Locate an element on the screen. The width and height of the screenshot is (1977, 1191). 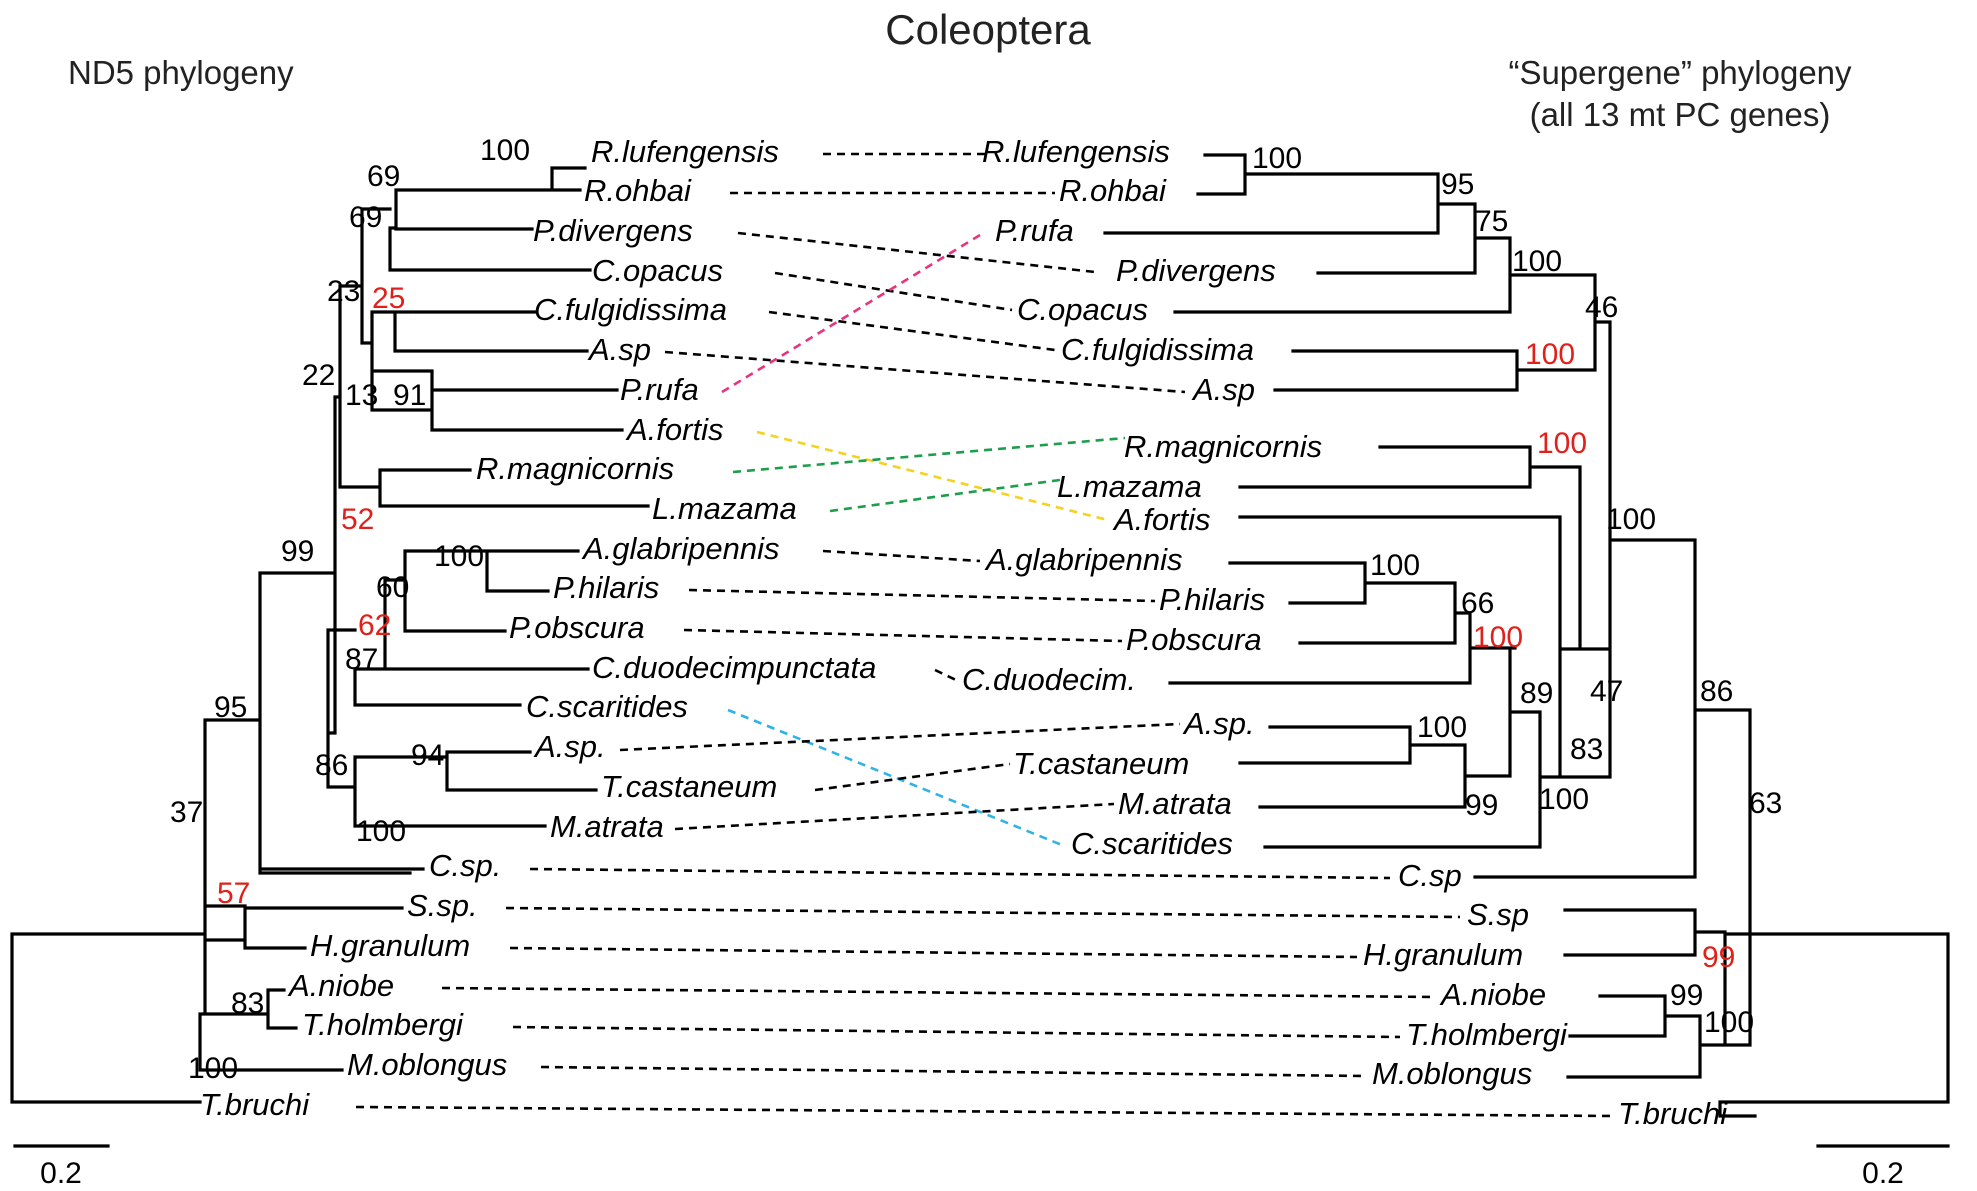
right-taxon-cfulgidissima: C.fulgidissima is located at coordinates (1157, 349).